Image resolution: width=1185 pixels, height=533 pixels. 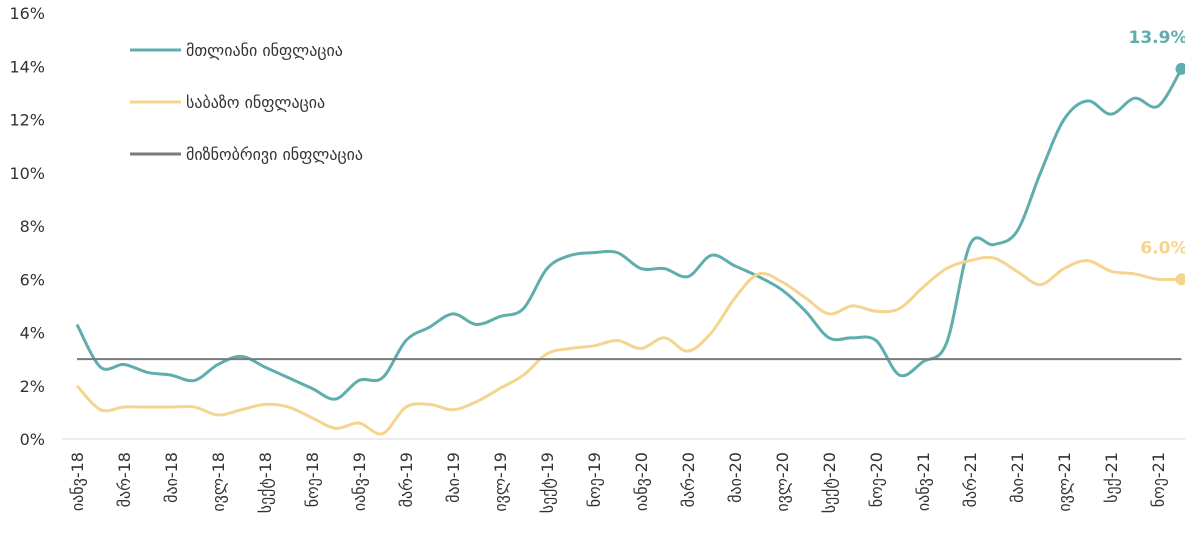 What do you see at coordinates (27, 66) in the screenshot?
I see `y-tick-label: 14%` at bounding box center [27, 66].